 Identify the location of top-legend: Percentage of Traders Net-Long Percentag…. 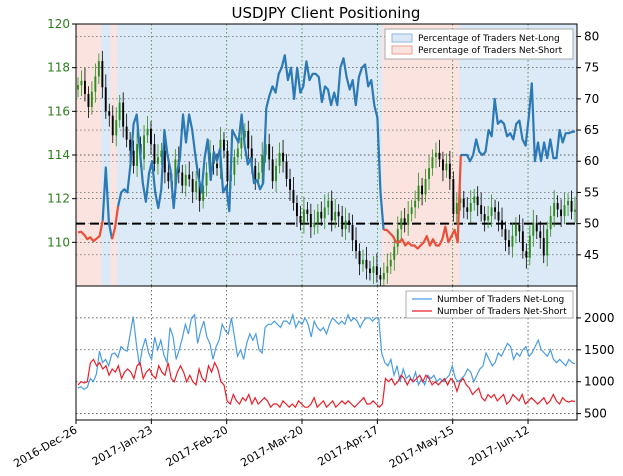
(479, 44).